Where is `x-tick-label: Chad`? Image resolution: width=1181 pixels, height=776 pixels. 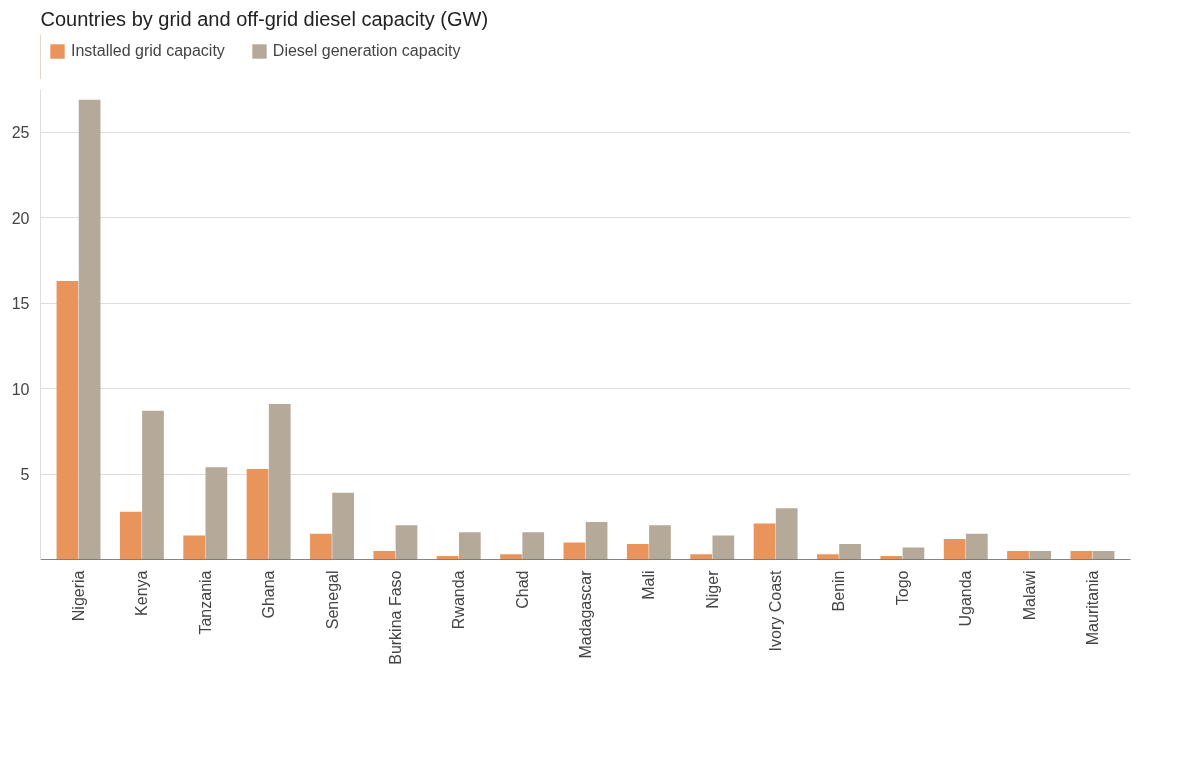 x-tick-label: Chad is located at coordinates (522, 589).